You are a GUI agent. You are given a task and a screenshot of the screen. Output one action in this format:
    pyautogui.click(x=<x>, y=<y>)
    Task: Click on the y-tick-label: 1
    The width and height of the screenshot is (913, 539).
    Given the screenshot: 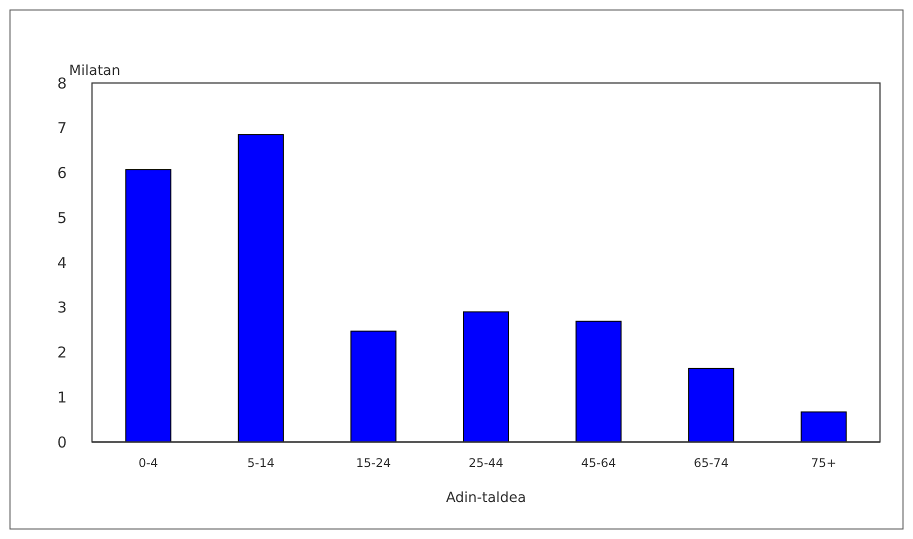 What is the action you would take?
    pyautogui.click(x=62, y=397)
    